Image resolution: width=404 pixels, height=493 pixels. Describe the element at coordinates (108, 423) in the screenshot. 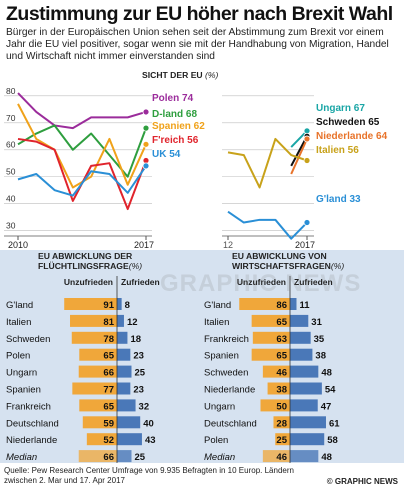

I see `value-label-left: 59` at that location.